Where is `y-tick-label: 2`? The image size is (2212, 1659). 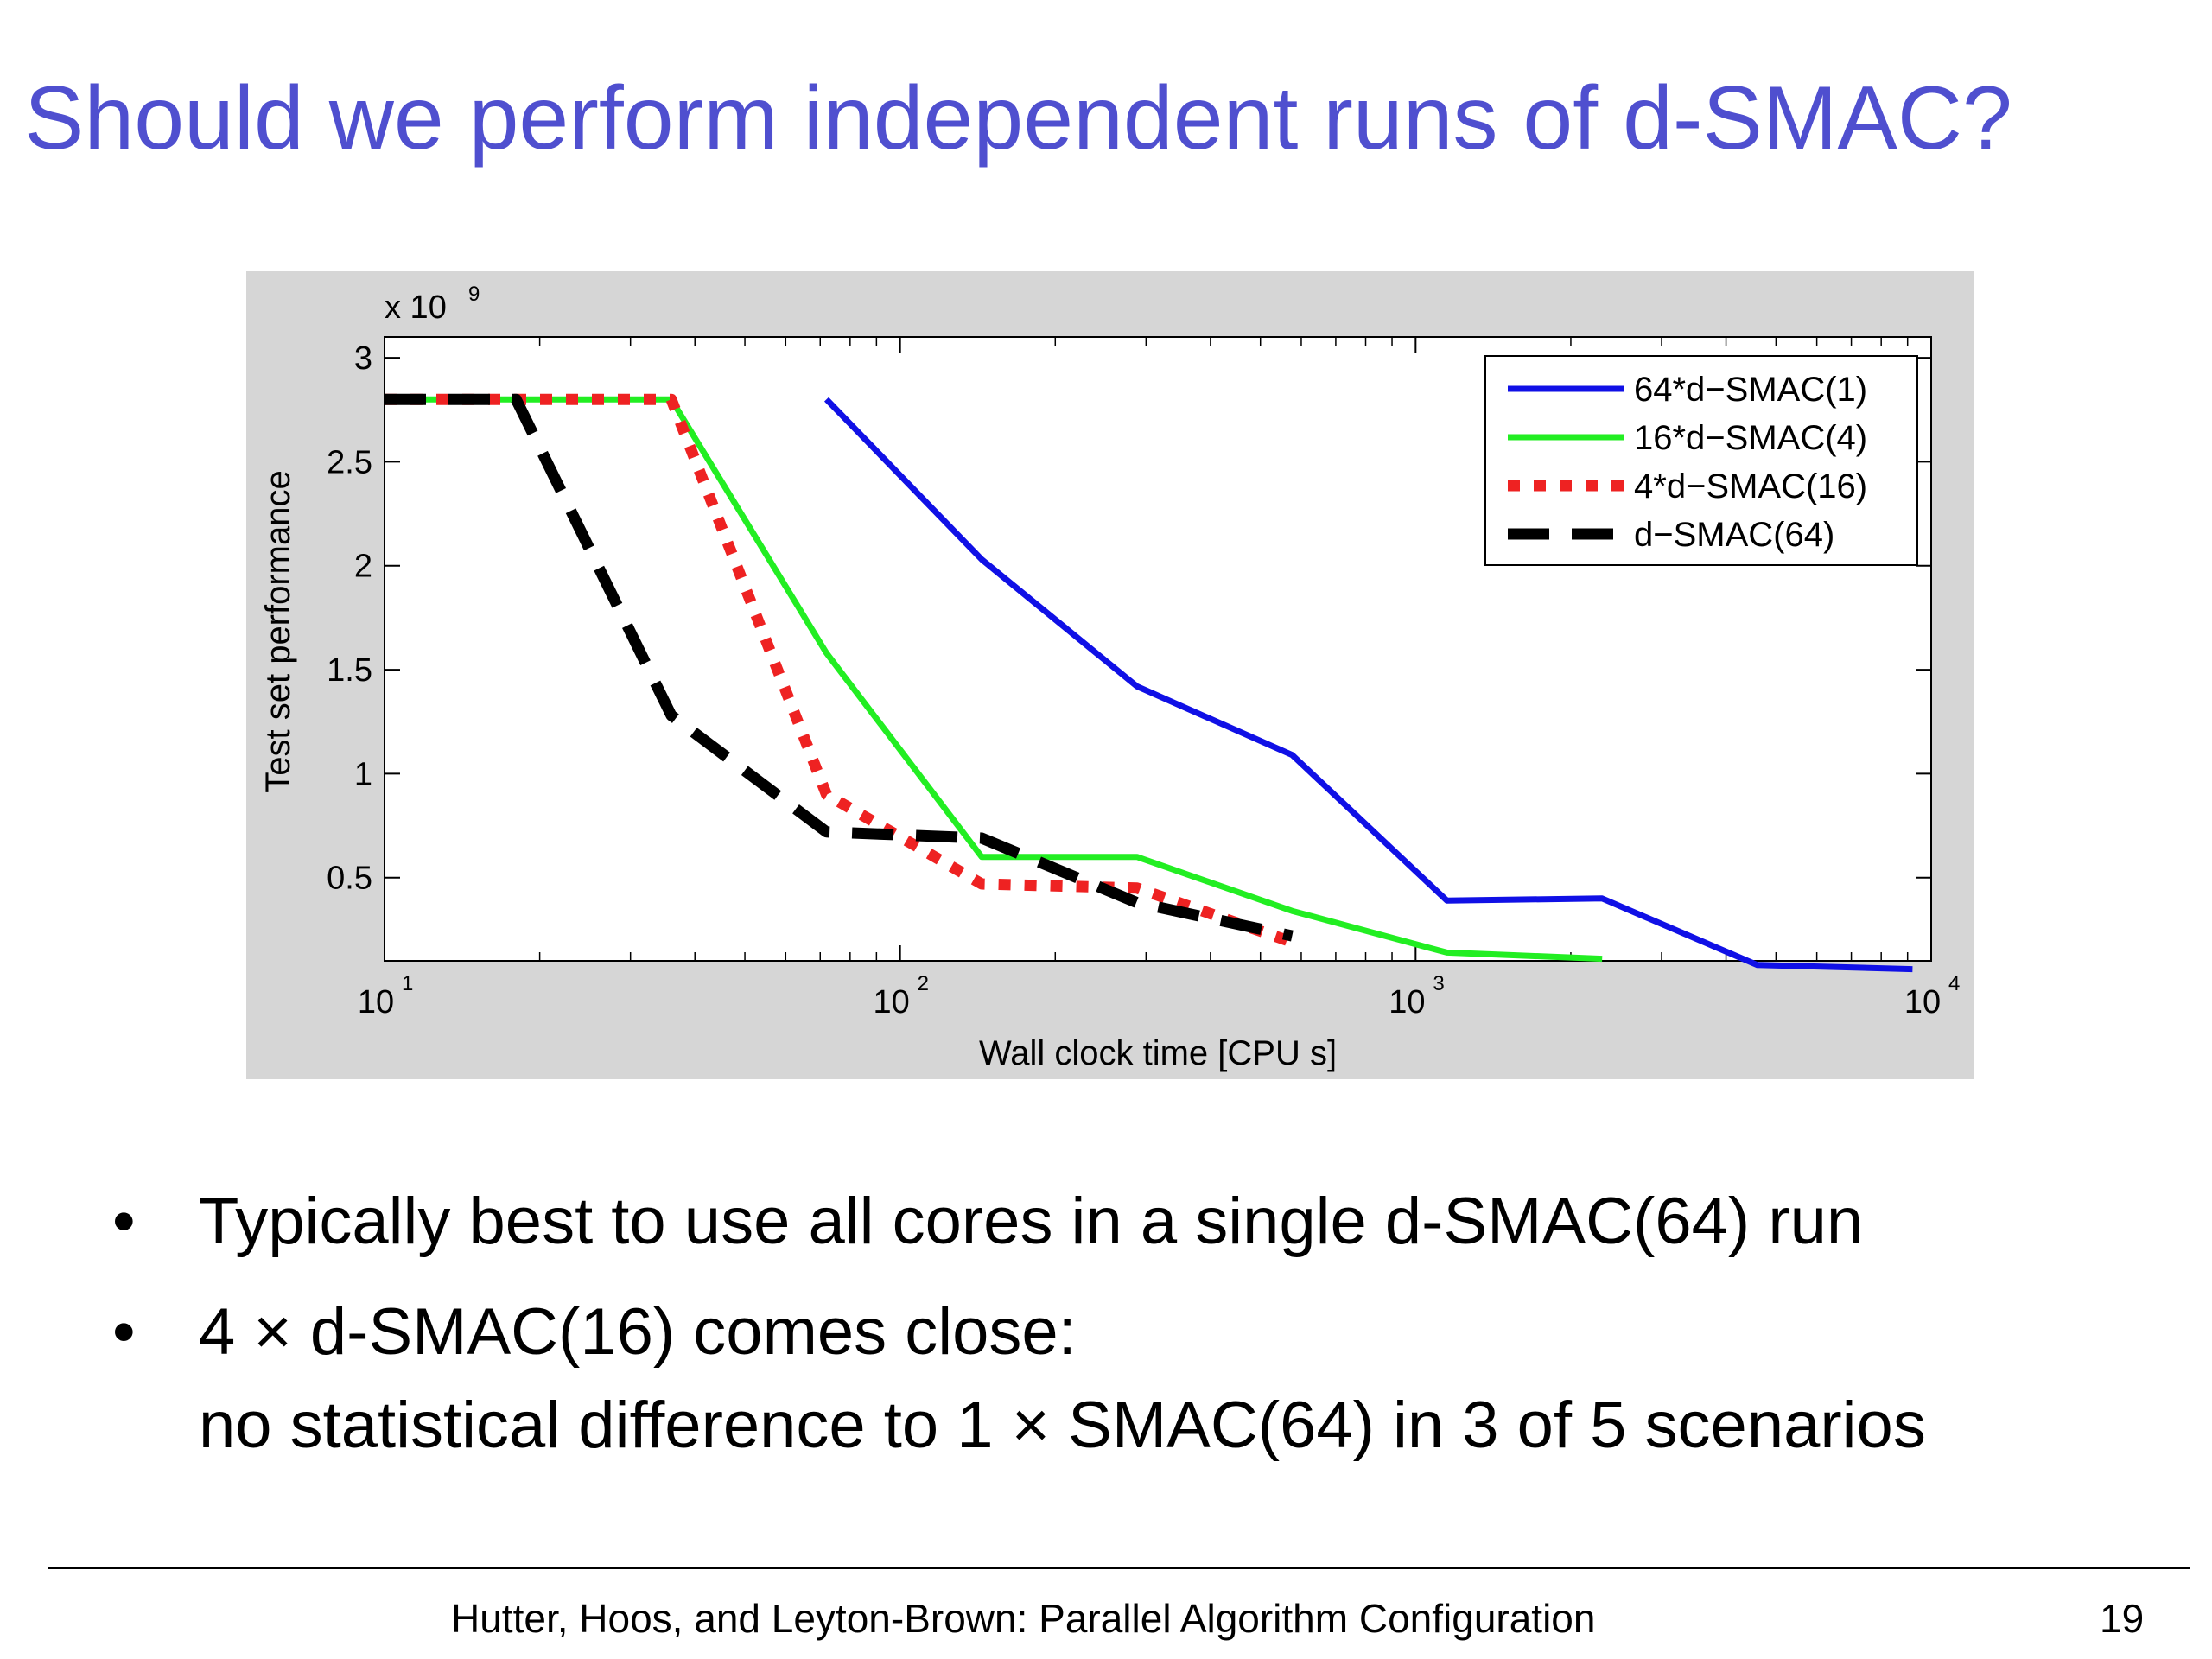 y-tick-label: 2 is located at coordinates (363, 567).